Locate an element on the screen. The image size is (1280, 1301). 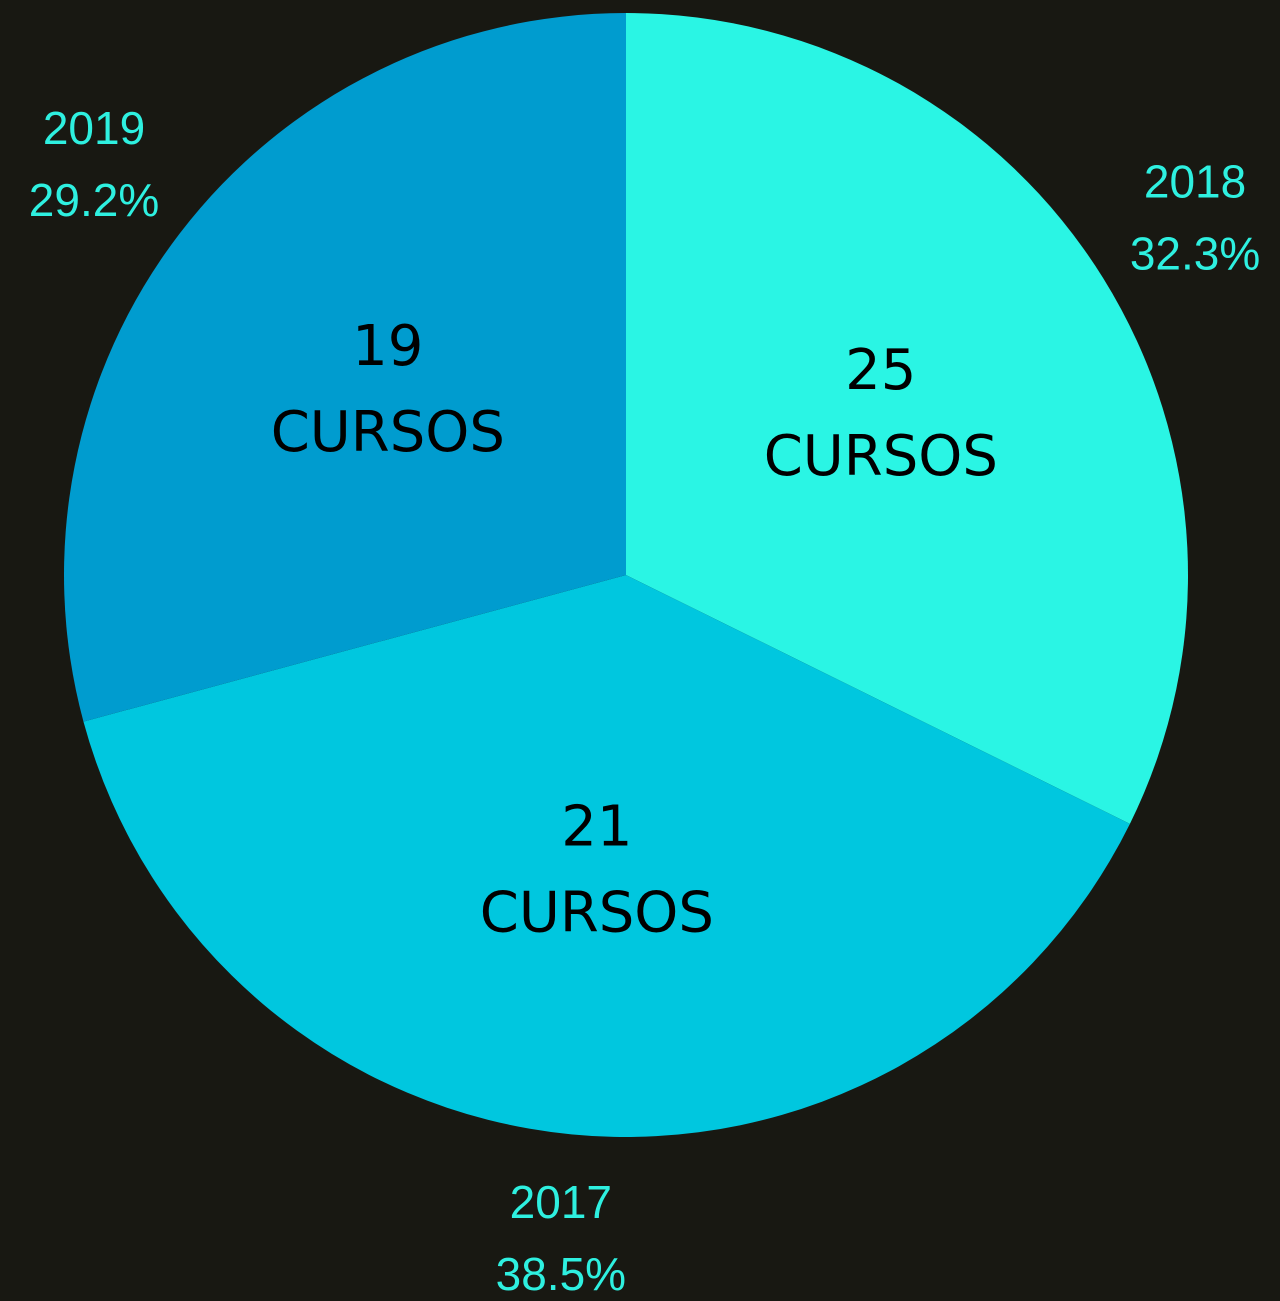
value-label: 29.2% is located at coordinates (94, 200).